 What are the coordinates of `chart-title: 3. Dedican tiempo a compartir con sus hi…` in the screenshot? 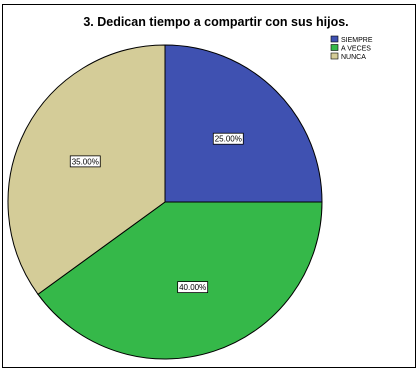 It's located at (215, 22).